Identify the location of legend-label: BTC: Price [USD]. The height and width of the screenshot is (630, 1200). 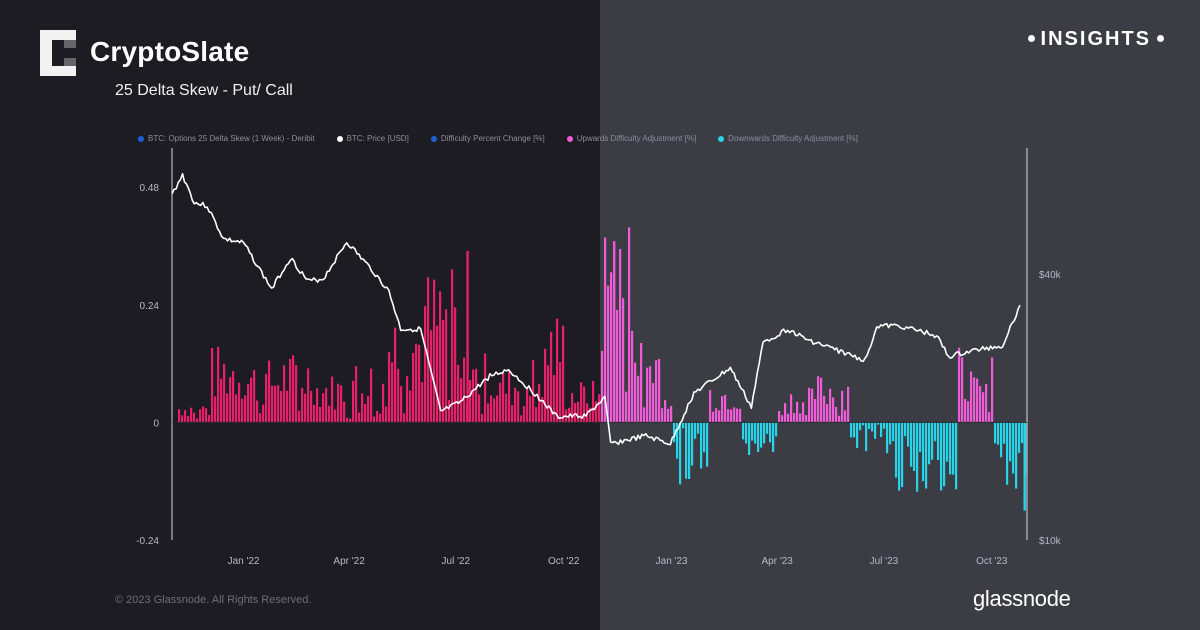
(377, 138).